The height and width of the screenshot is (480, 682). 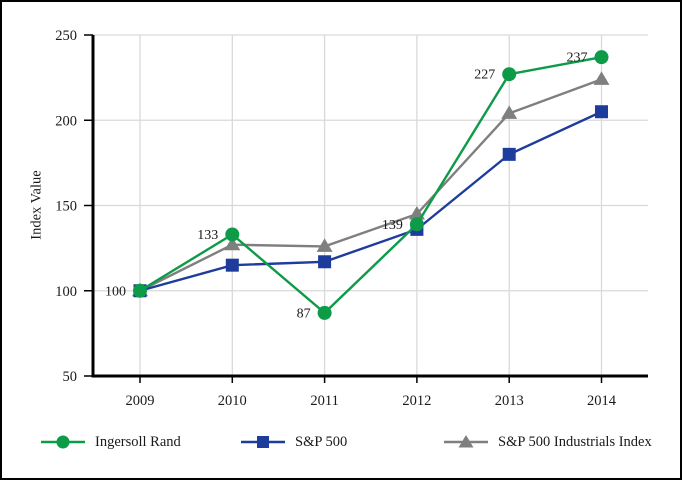 I want to click on data-point-label: 237, so click(x=577, y=58).